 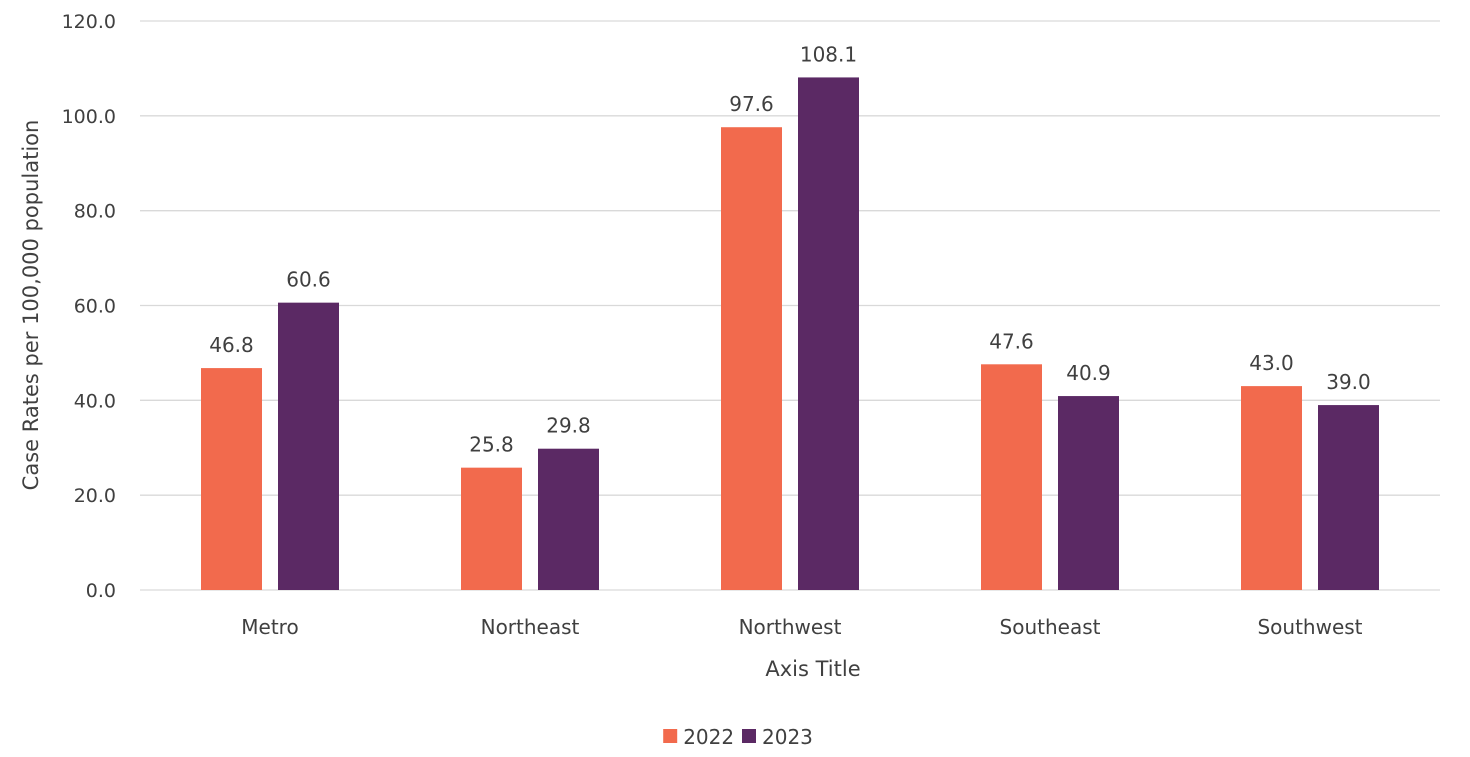 I want to click on data-label: 25.8, so click(x=491, y=445).